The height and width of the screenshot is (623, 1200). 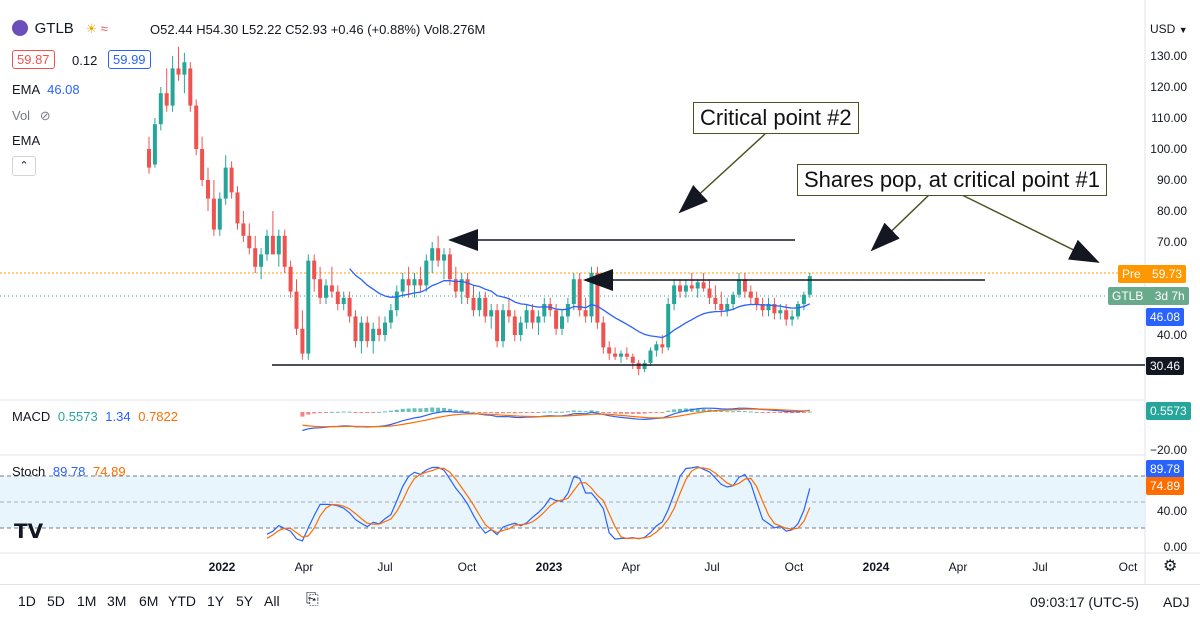 What do you see at coordinates (91, 28) in the screenshot?
I see `sun-icon: ☀` at bounding box center [91, 28].